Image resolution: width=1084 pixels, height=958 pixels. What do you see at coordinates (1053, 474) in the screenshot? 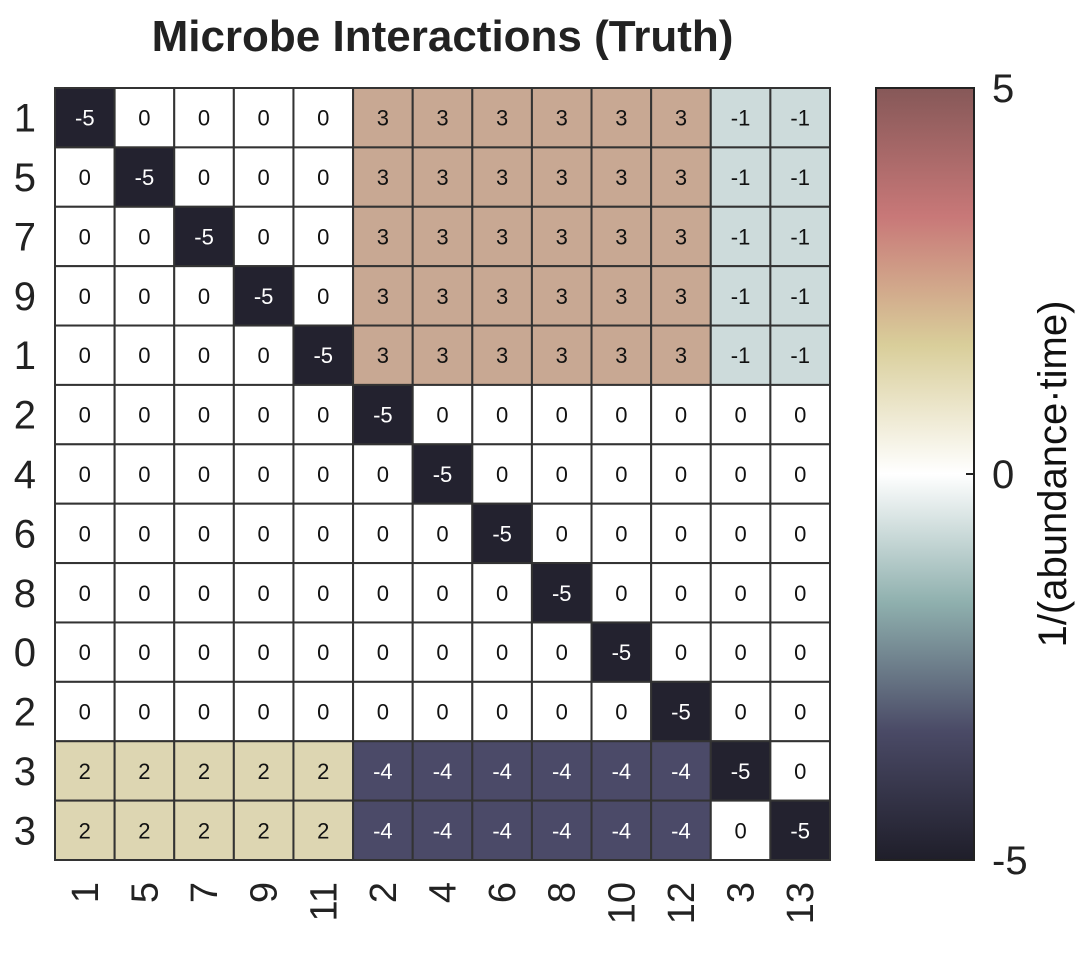
I see `colorbar-label: 1/(abundance·time)` at bounding box center [1053, 474].